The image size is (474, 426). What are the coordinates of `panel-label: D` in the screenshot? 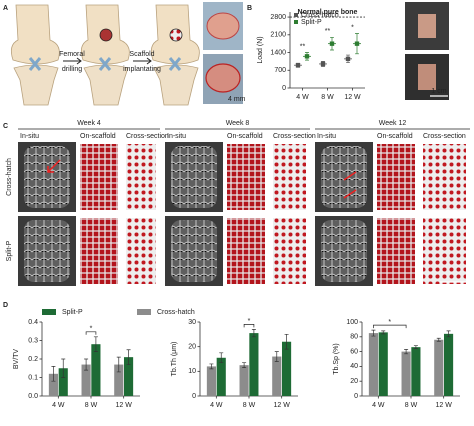 It's located at (5, 305).